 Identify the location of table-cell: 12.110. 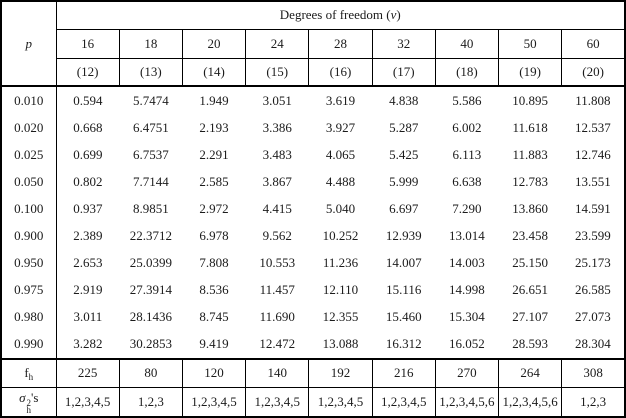
(340, 290).